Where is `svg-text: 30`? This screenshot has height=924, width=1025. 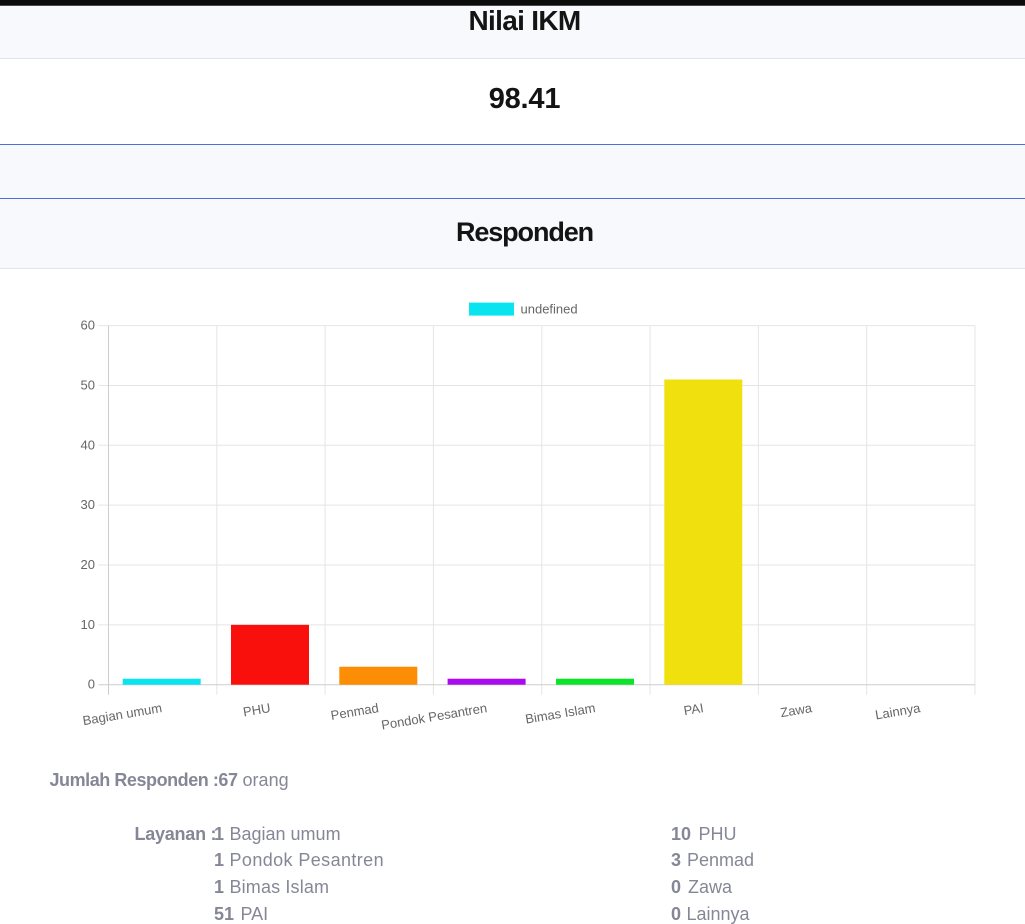 svg-text: 30 is located at coordinates (88, 504).